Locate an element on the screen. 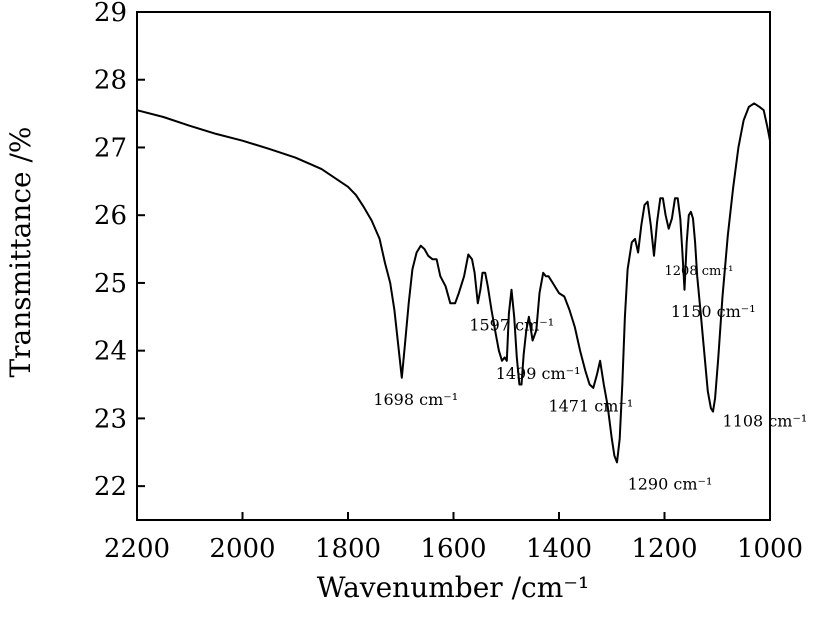  y-tick-label: 27 is located at coordinates (110, 148).